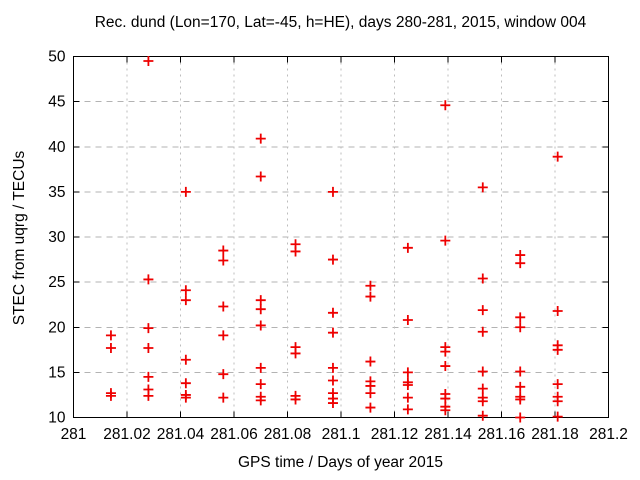 The image size is (640, 480). Describe the element at coordinates (554, 434) in the screenshot. I see `x-tick-label: 281.18` at that location.